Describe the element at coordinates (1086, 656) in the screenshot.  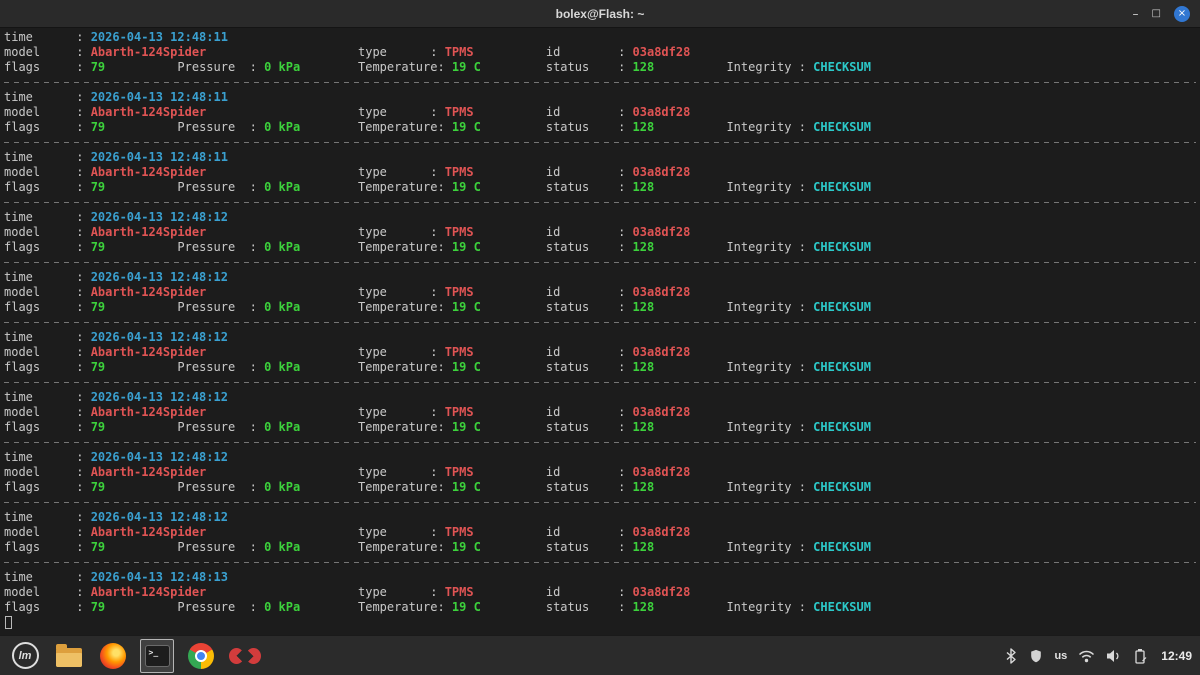
I see `network-button` at that location.